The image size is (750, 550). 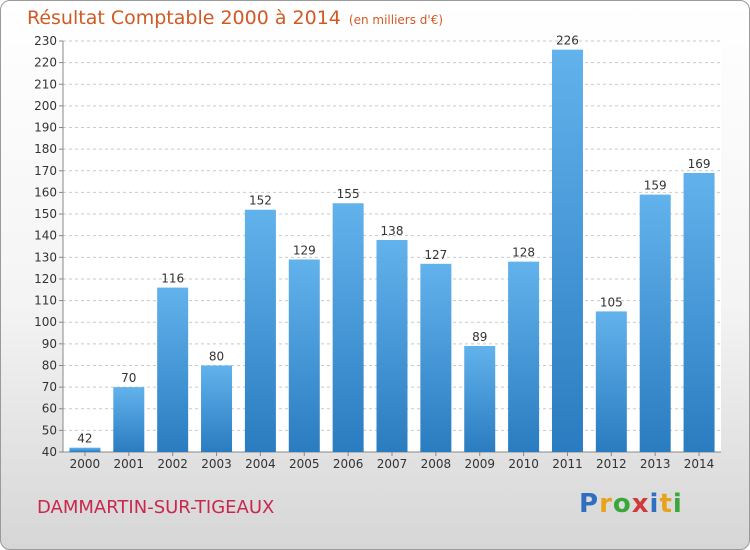 I want to click on brand-letter: r, so click(x=606, y=504).